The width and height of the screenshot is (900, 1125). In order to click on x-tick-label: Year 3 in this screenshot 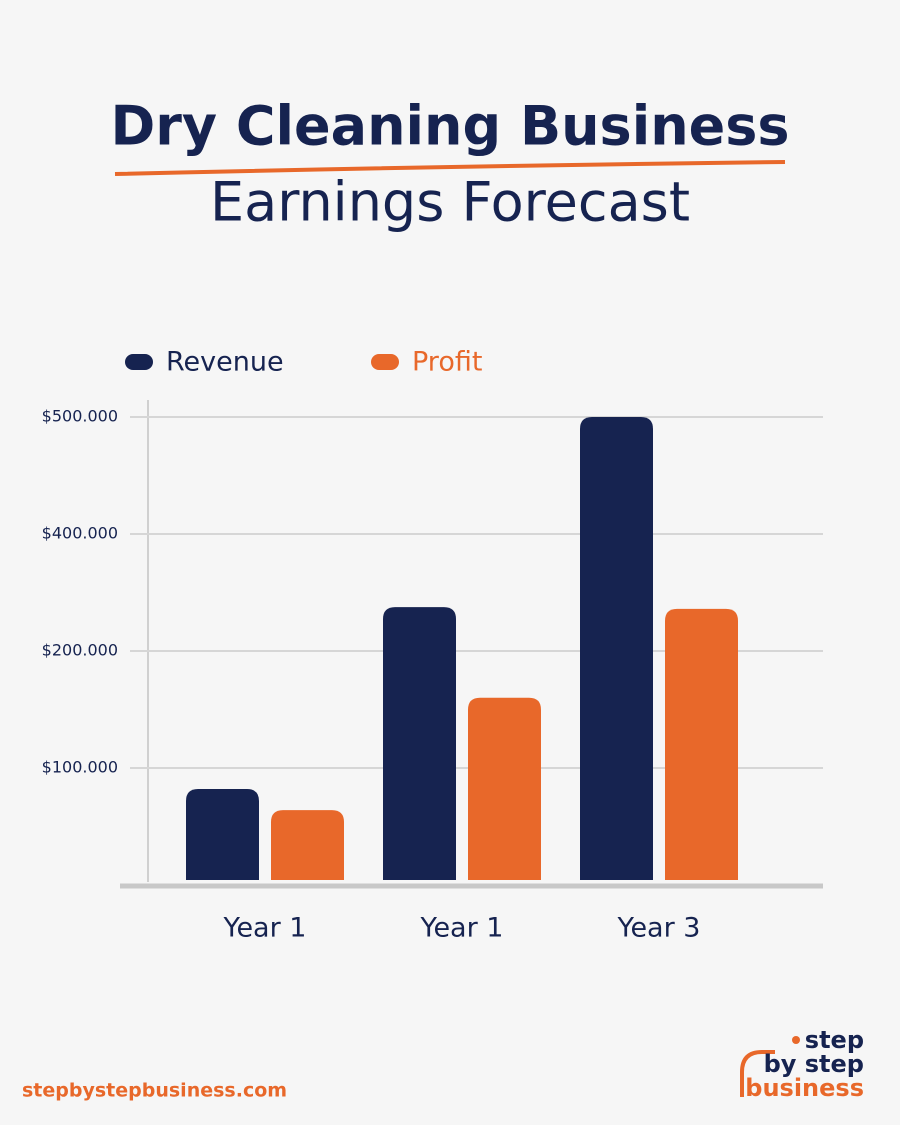, I will do `click(659, 928)`.